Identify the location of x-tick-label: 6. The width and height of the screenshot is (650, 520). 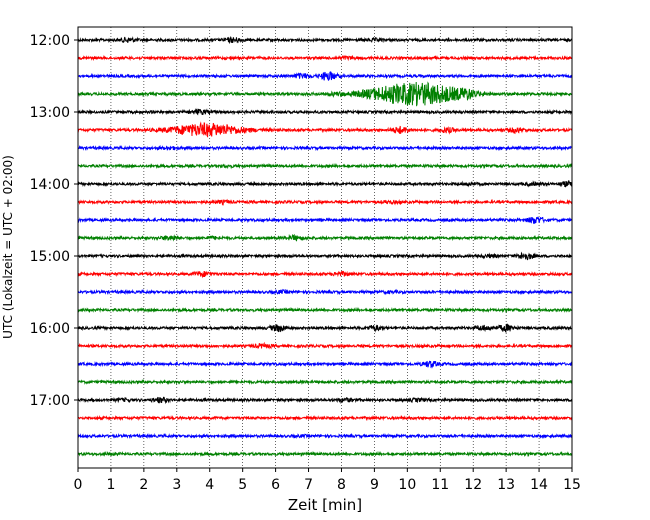
(275, 485).